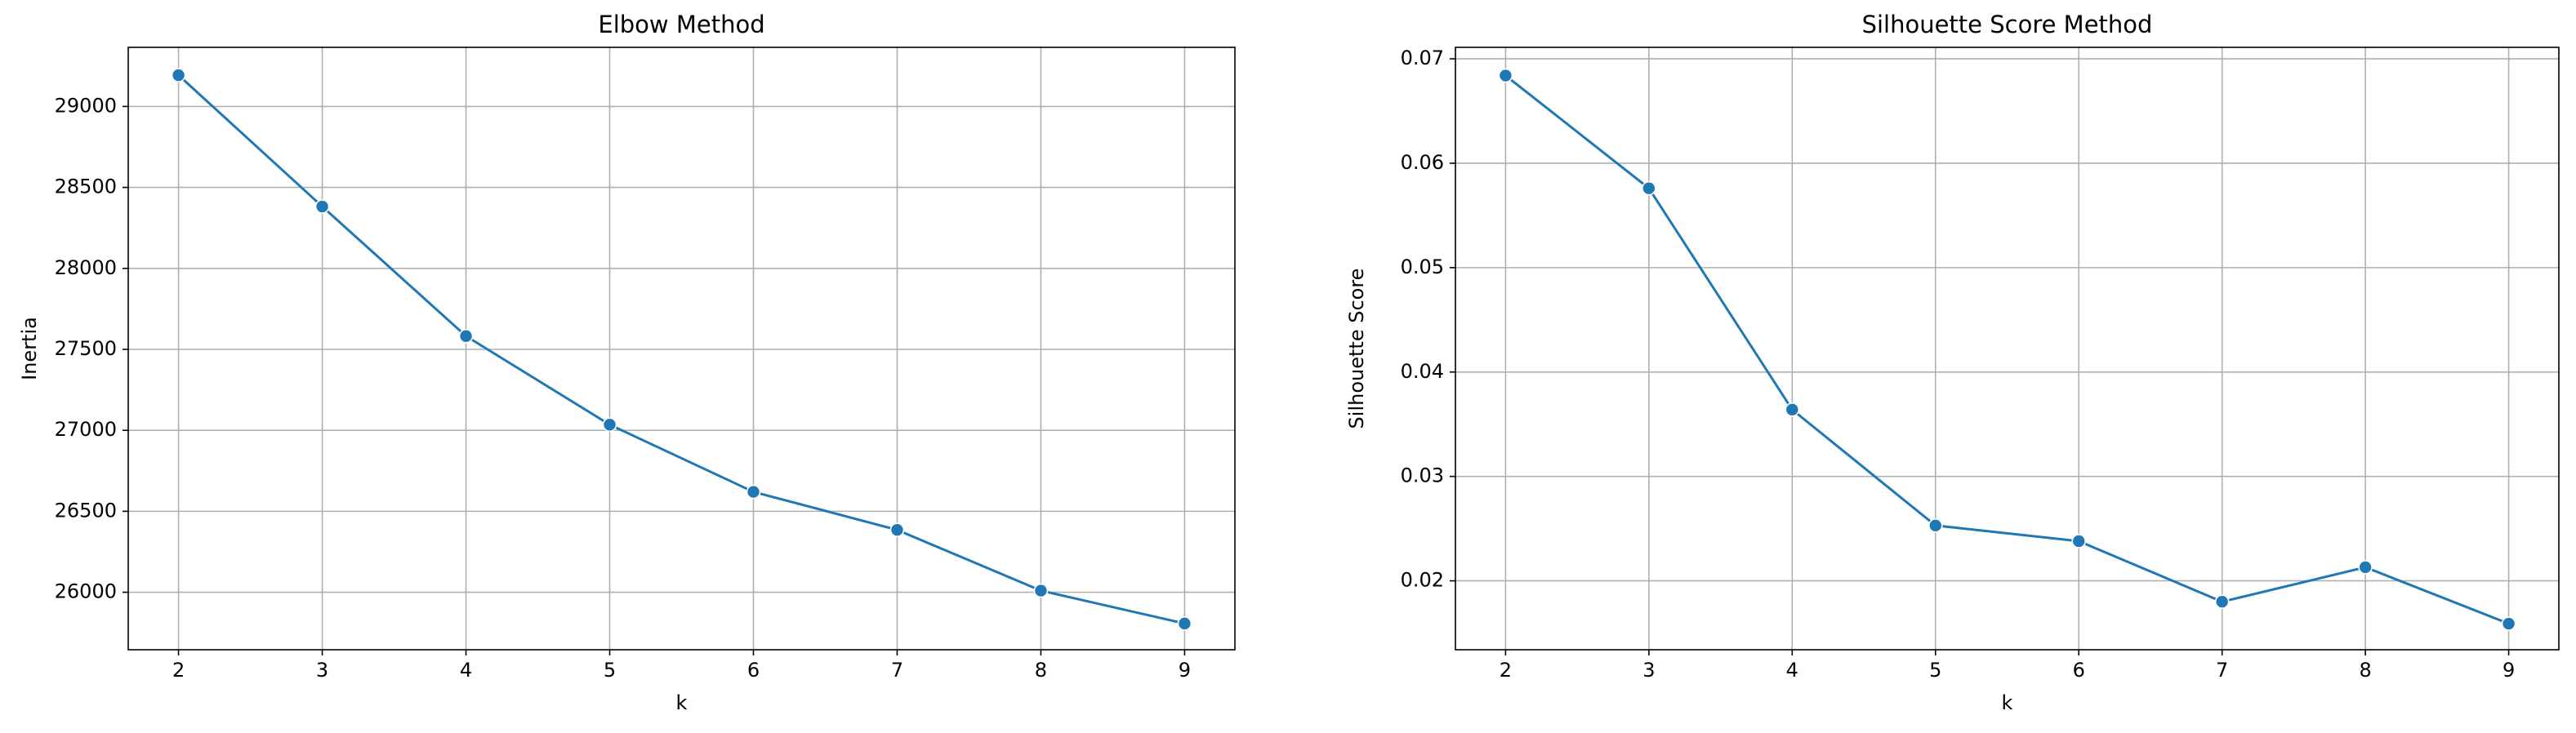 The image size is (2576, 733). I want to click on y-axis-label: Inertia, so click(29, 349).